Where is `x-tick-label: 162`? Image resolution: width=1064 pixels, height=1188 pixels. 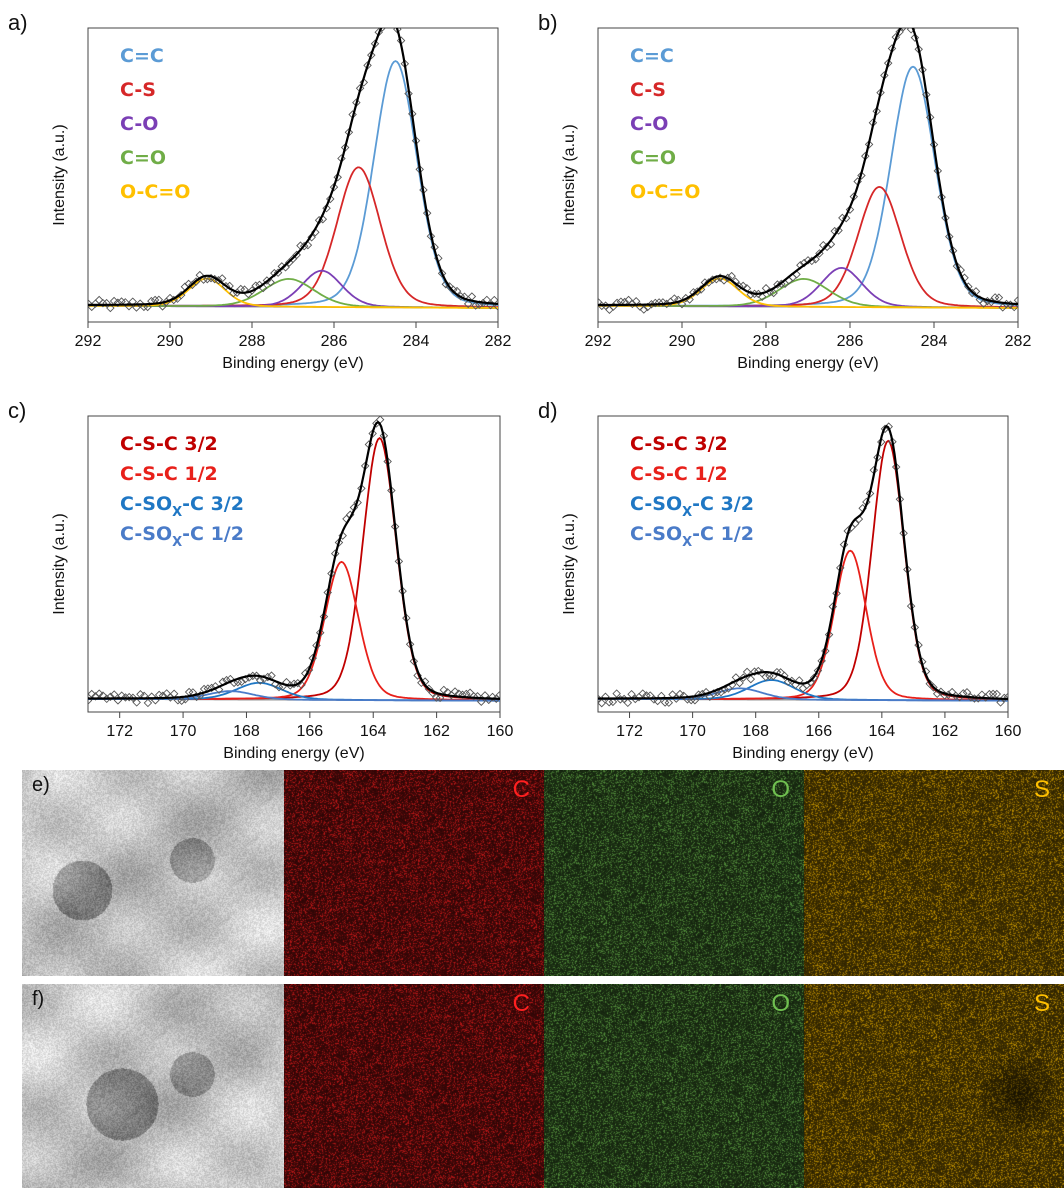 x-tick-label: 162 is located at coordinates (436, 731).